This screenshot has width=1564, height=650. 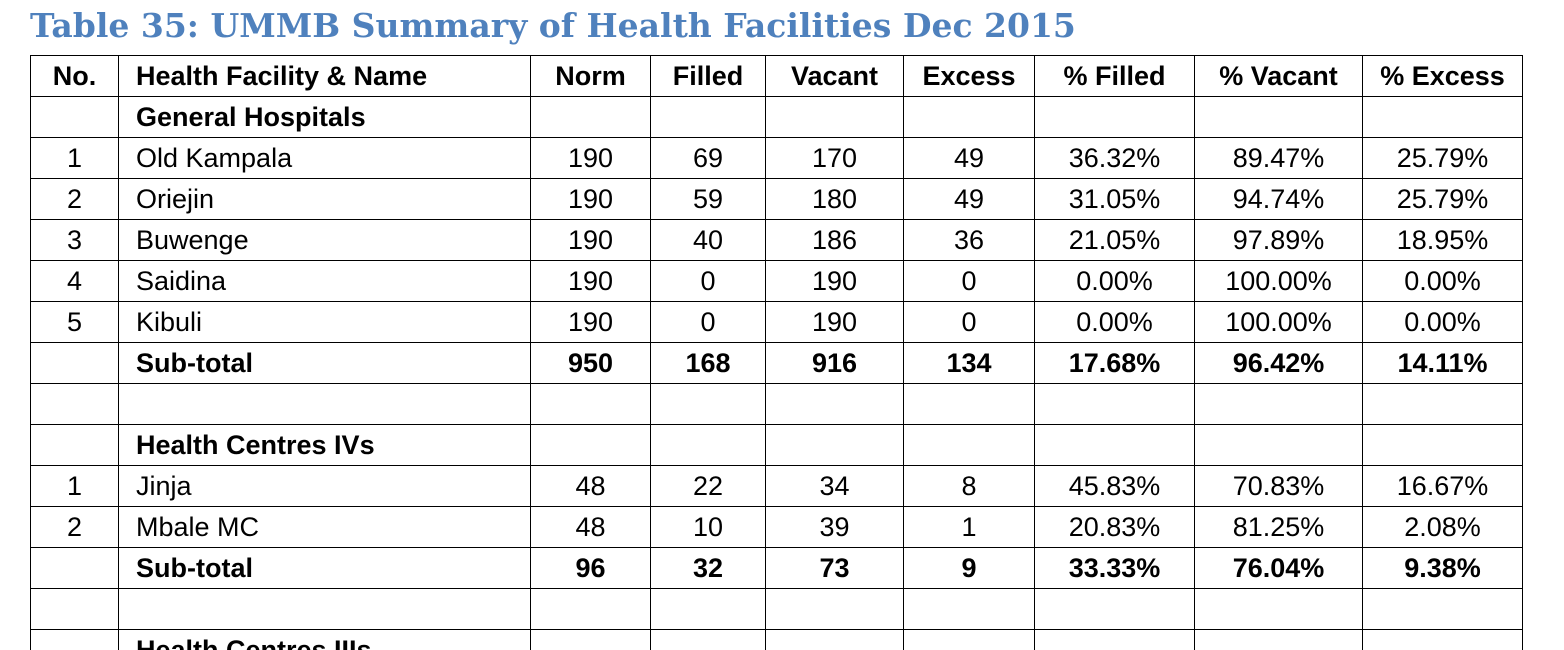 What do you see at coordinates (834, 527) in the screenshot?
I see `cell-vacant: 39` at bounding box center [834, 527].